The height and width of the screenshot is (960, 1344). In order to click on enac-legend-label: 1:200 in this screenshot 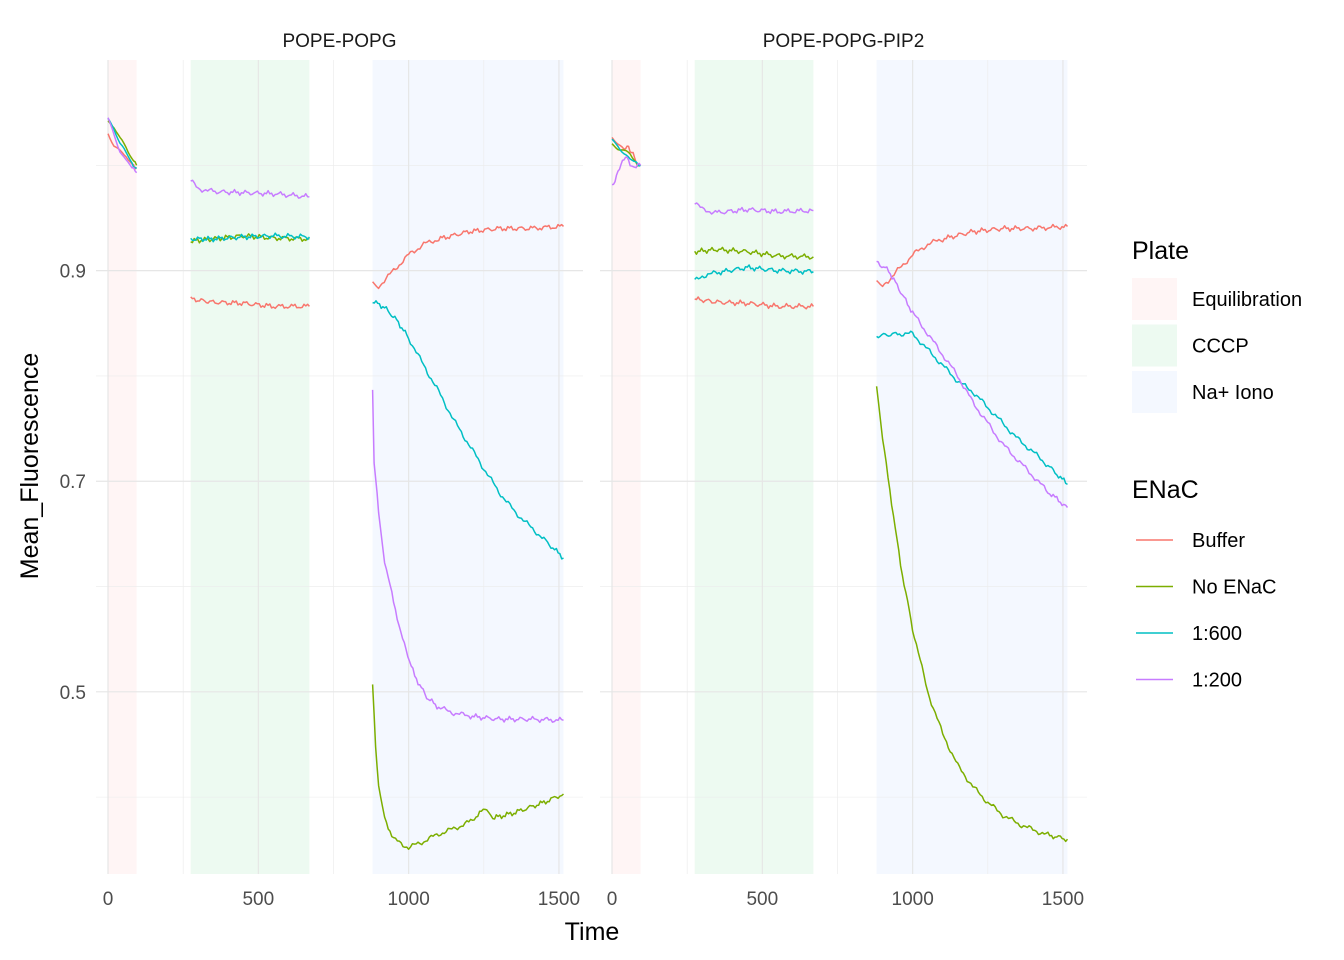, I will do `click(1217, 681)`.